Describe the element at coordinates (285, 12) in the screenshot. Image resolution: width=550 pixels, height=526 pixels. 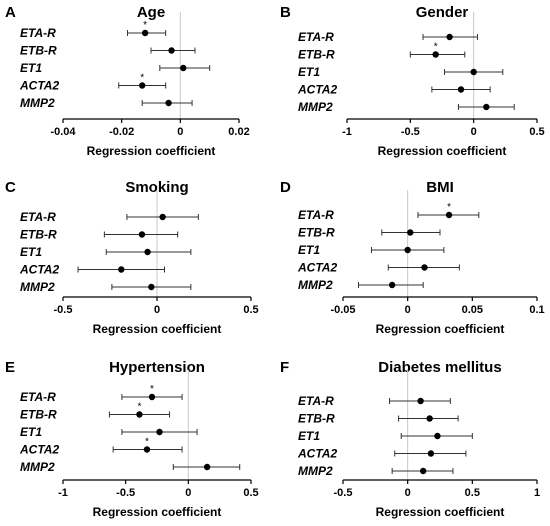
I see `panel-label: B` at that location.